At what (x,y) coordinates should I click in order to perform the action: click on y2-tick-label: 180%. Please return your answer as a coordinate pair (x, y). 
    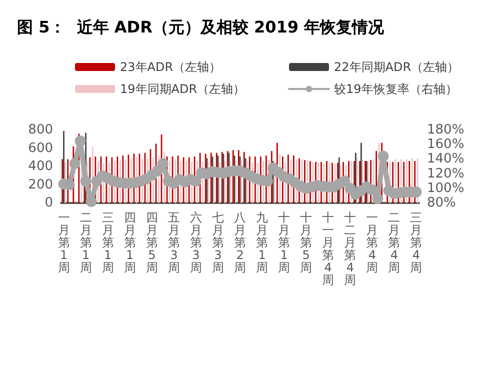
    Looking at the image, I should click on (445, 130).